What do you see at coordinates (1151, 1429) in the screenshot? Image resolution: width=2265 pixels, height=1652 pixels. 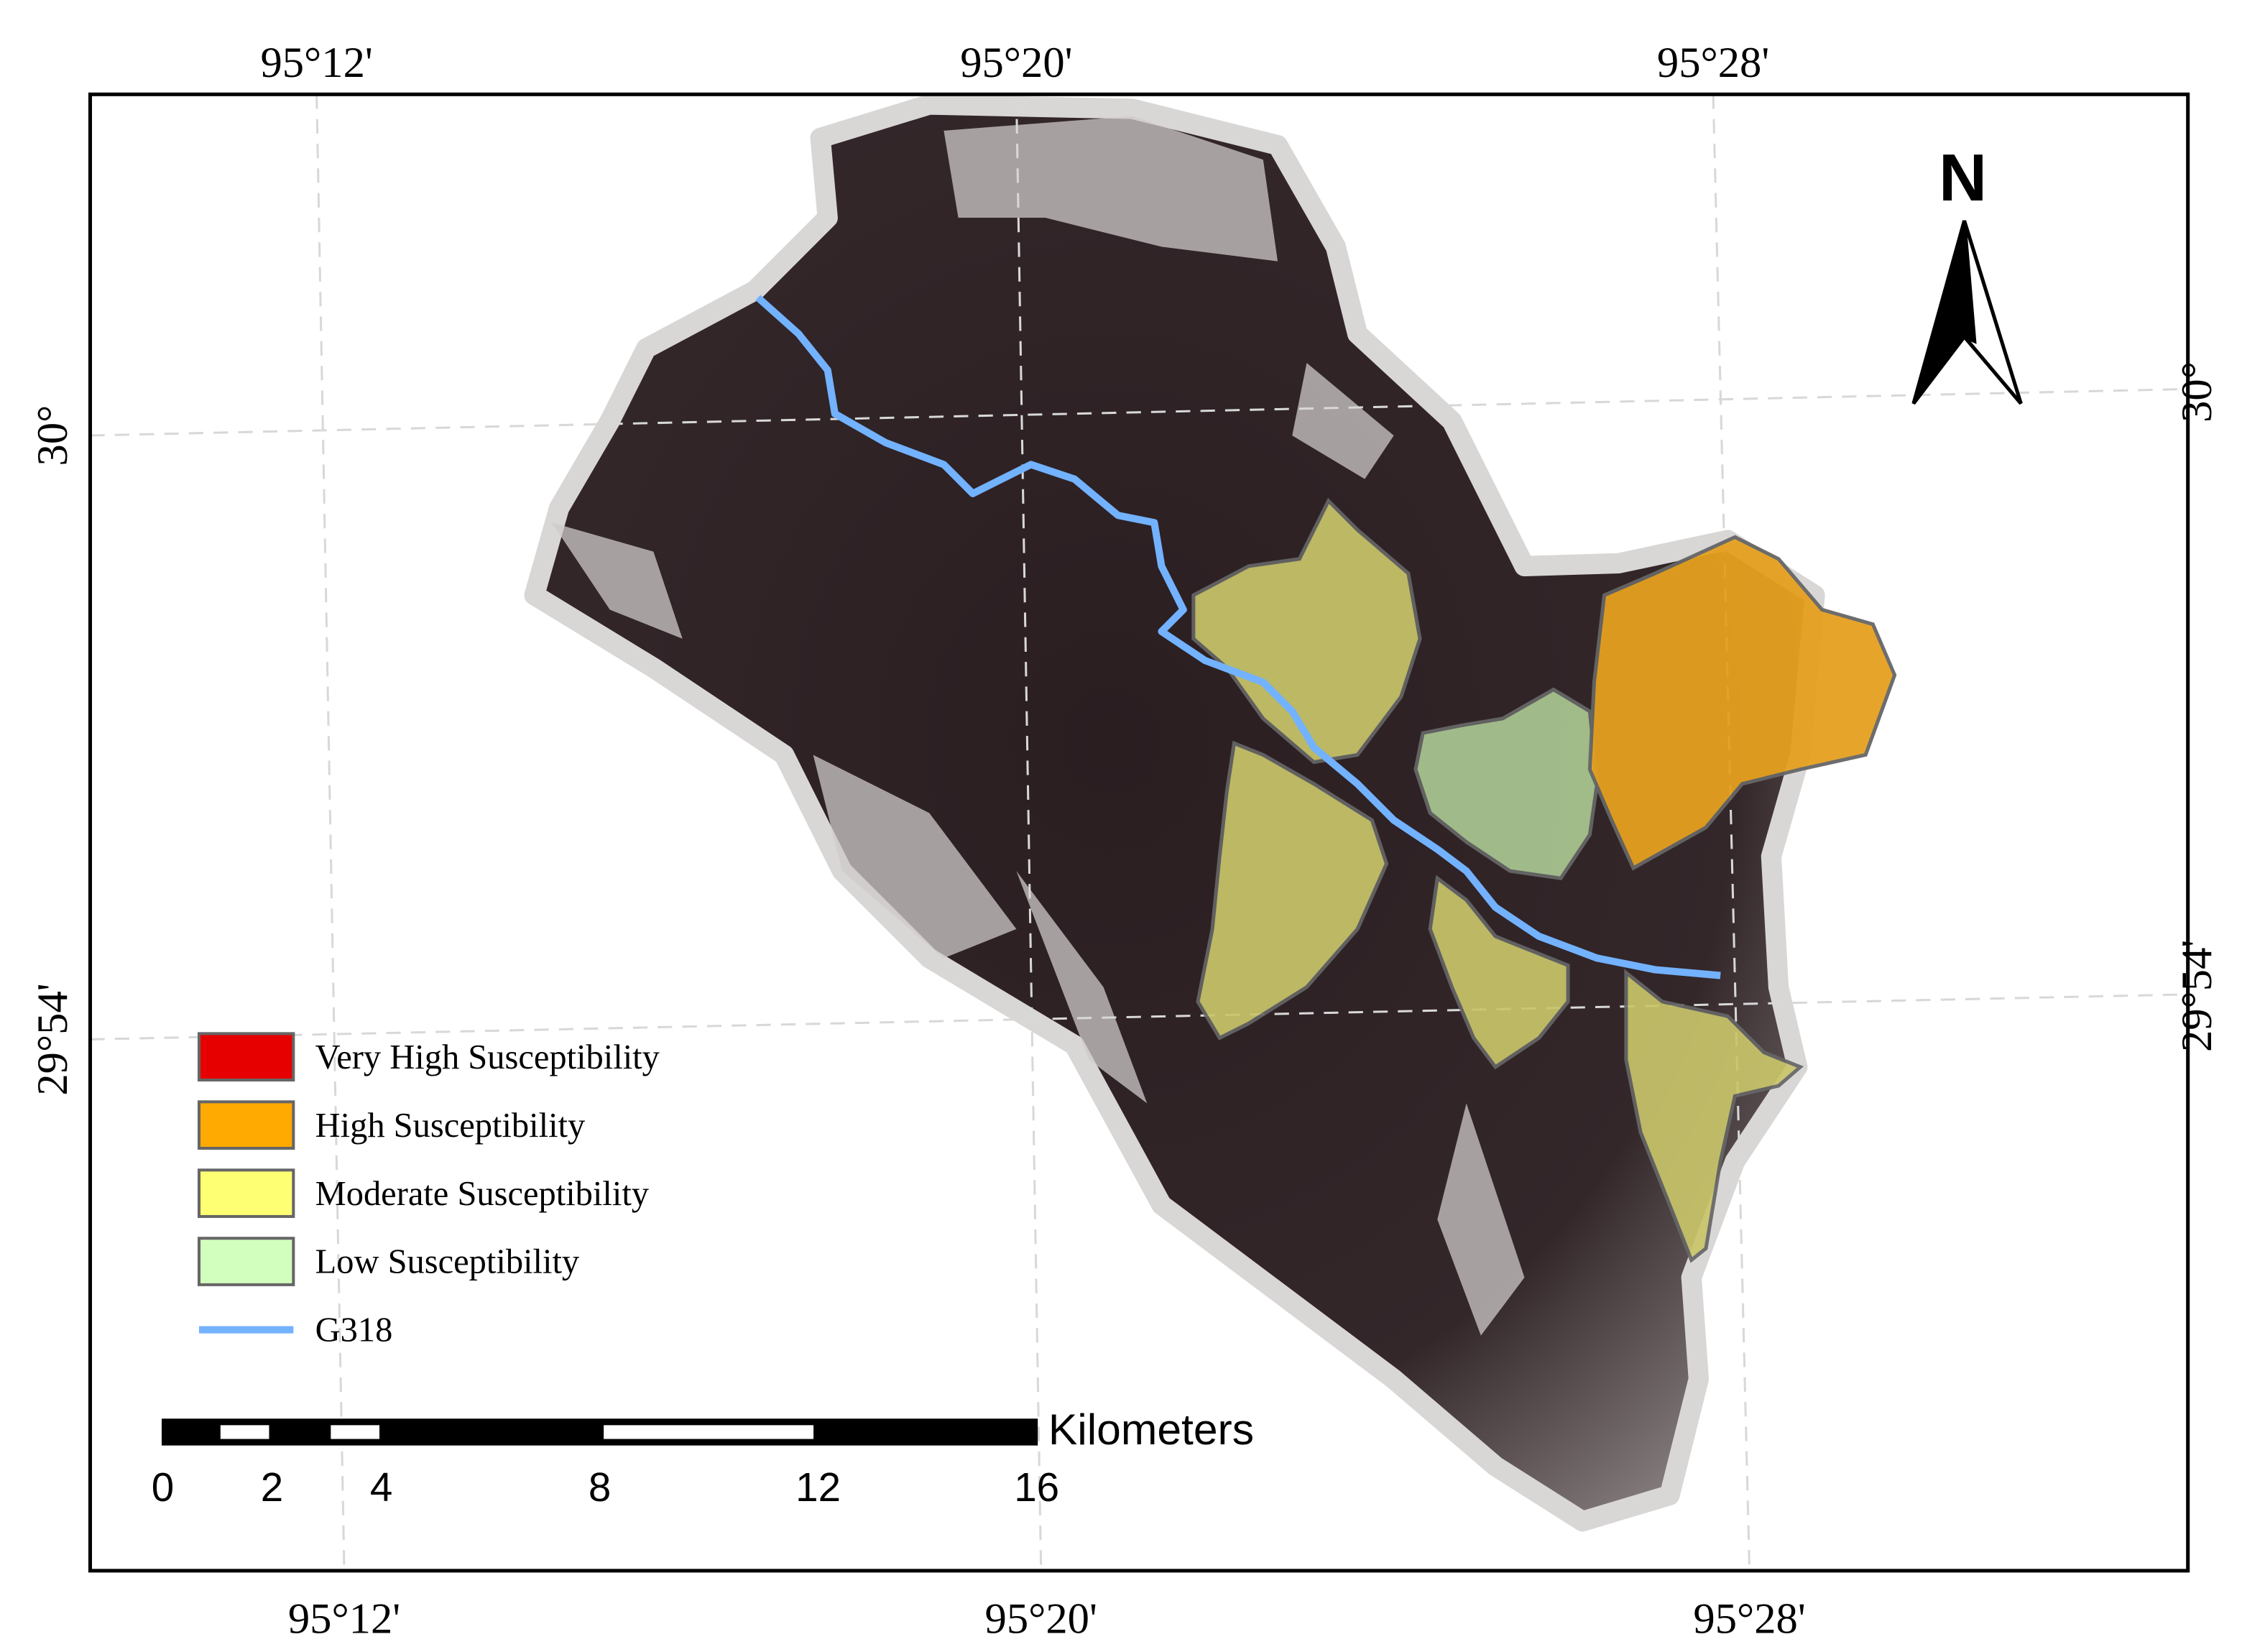 I see `scale-unit: Kilometers` at bounding box center [1151, 1429].